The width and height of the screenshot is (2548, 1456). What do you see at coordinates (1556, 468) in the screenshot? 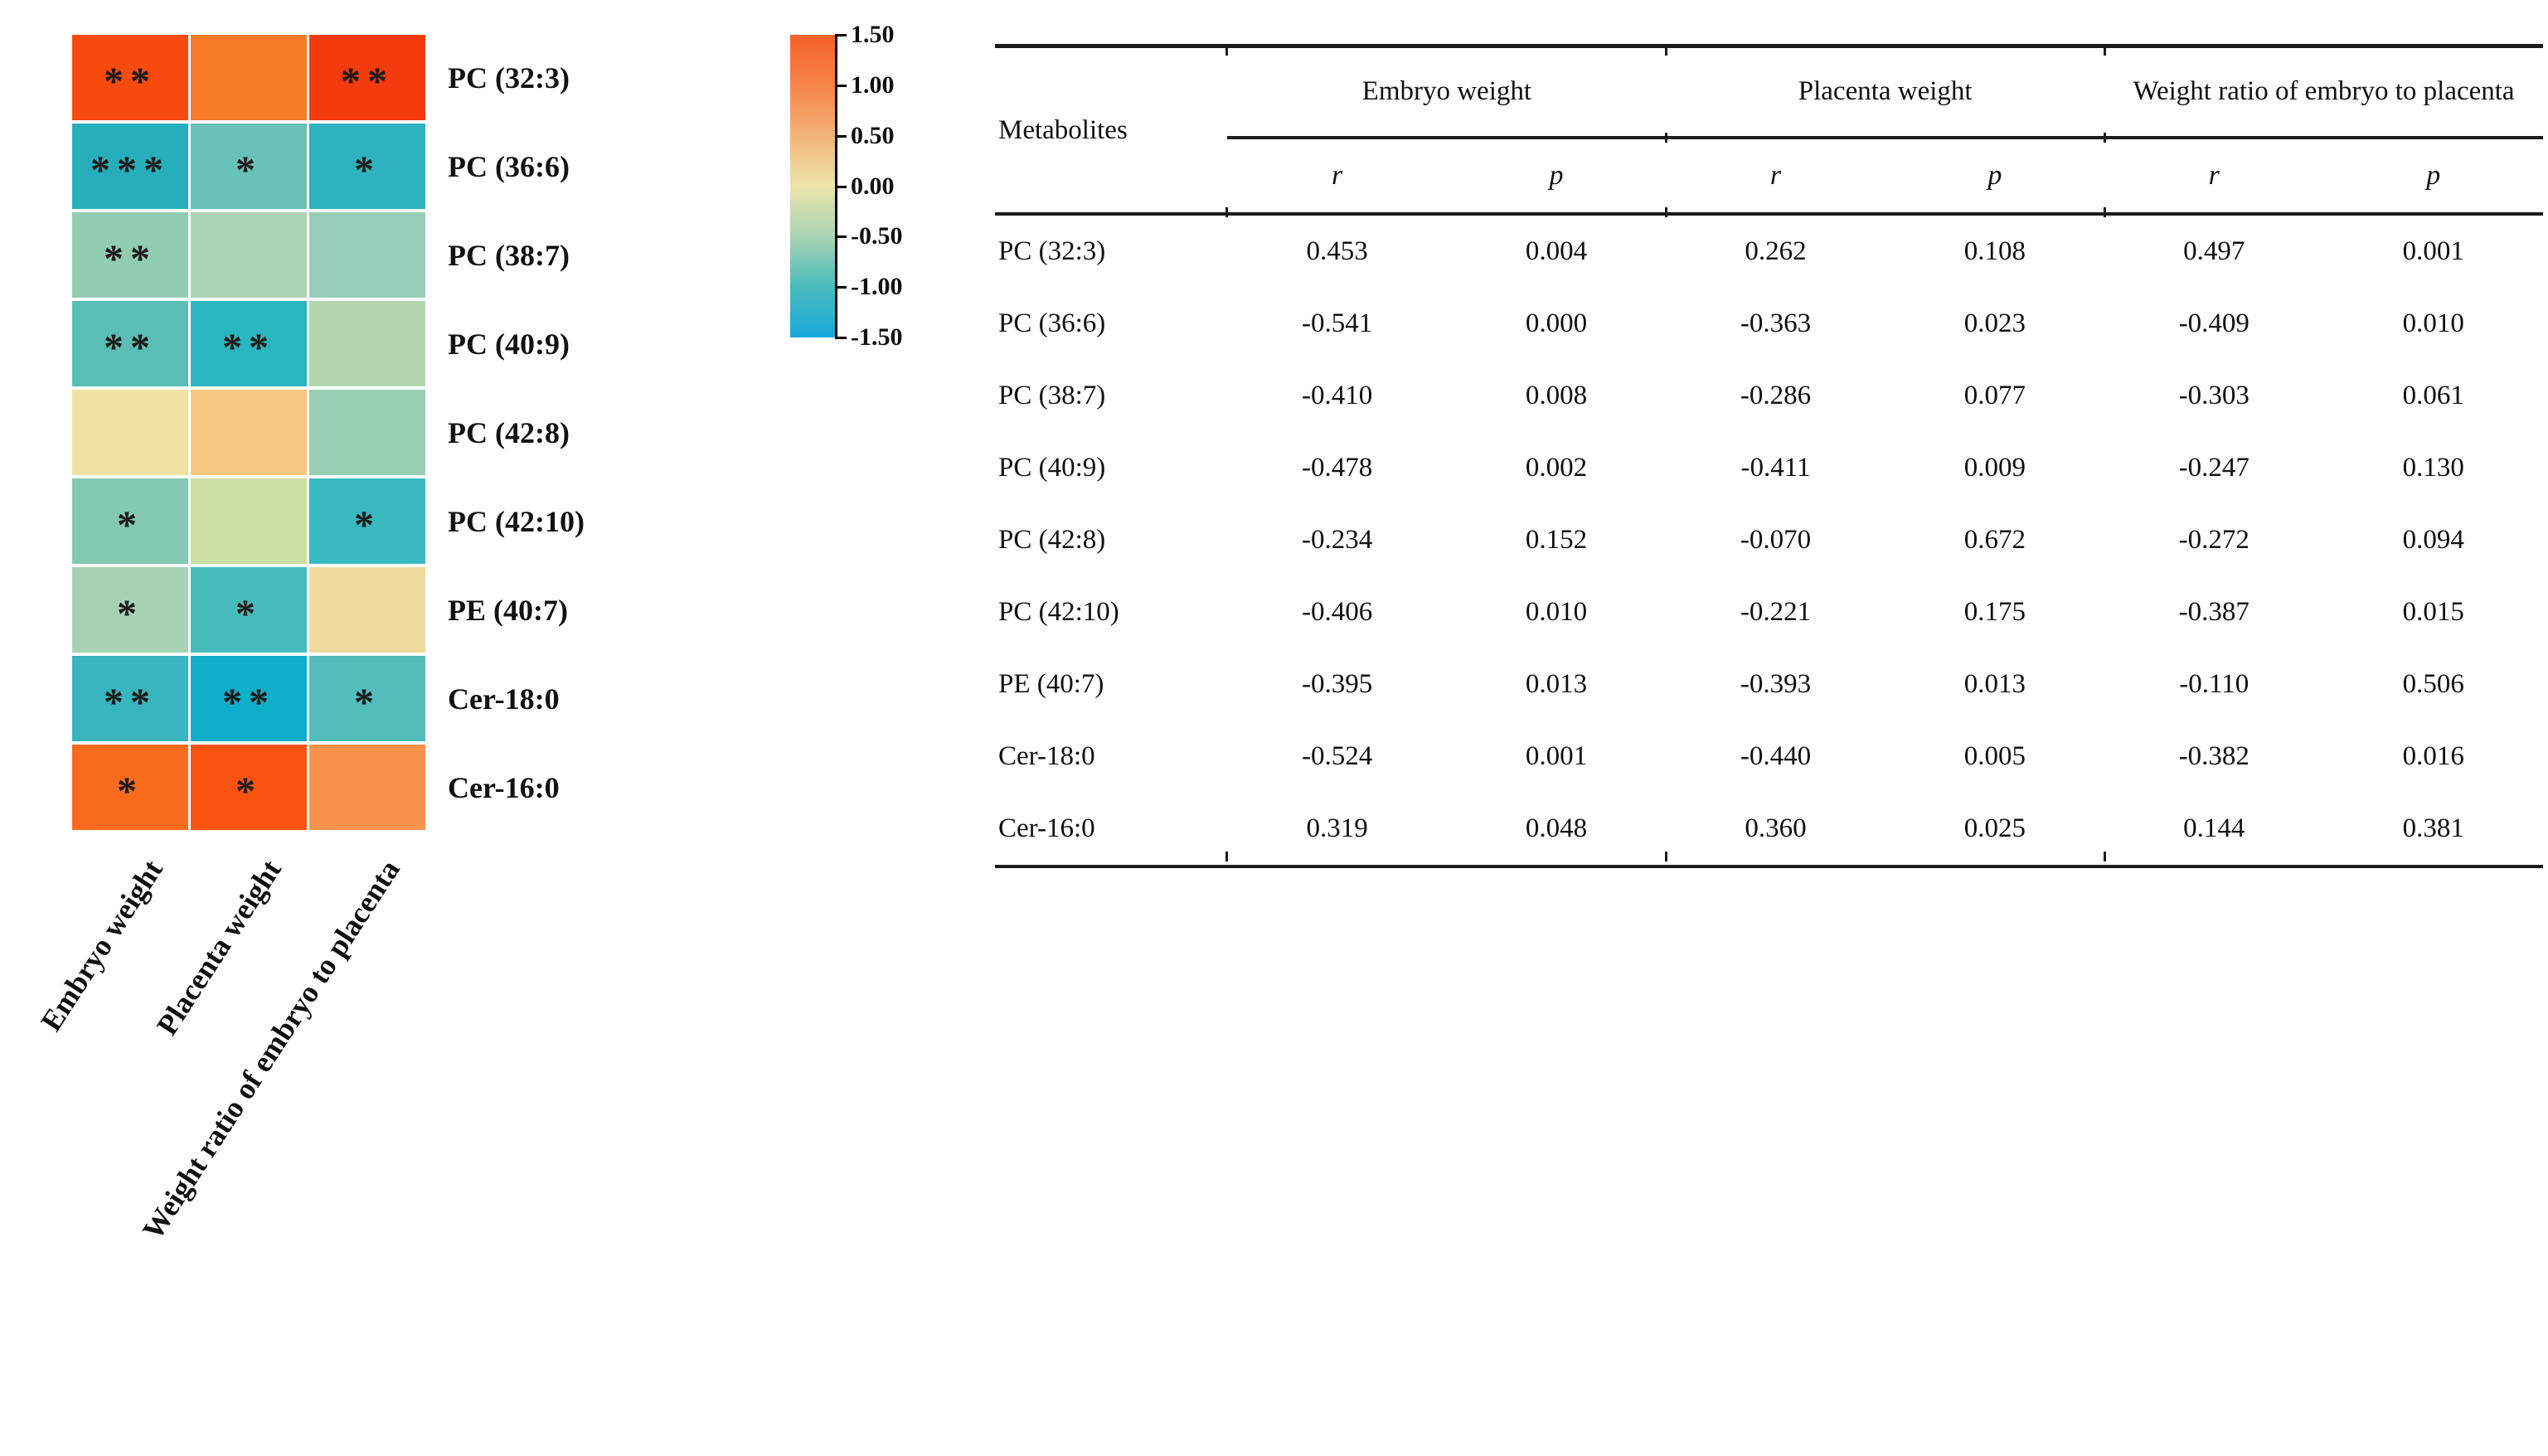
I see `p-value-cell: 0.002` at bounding box center [1556, 468].